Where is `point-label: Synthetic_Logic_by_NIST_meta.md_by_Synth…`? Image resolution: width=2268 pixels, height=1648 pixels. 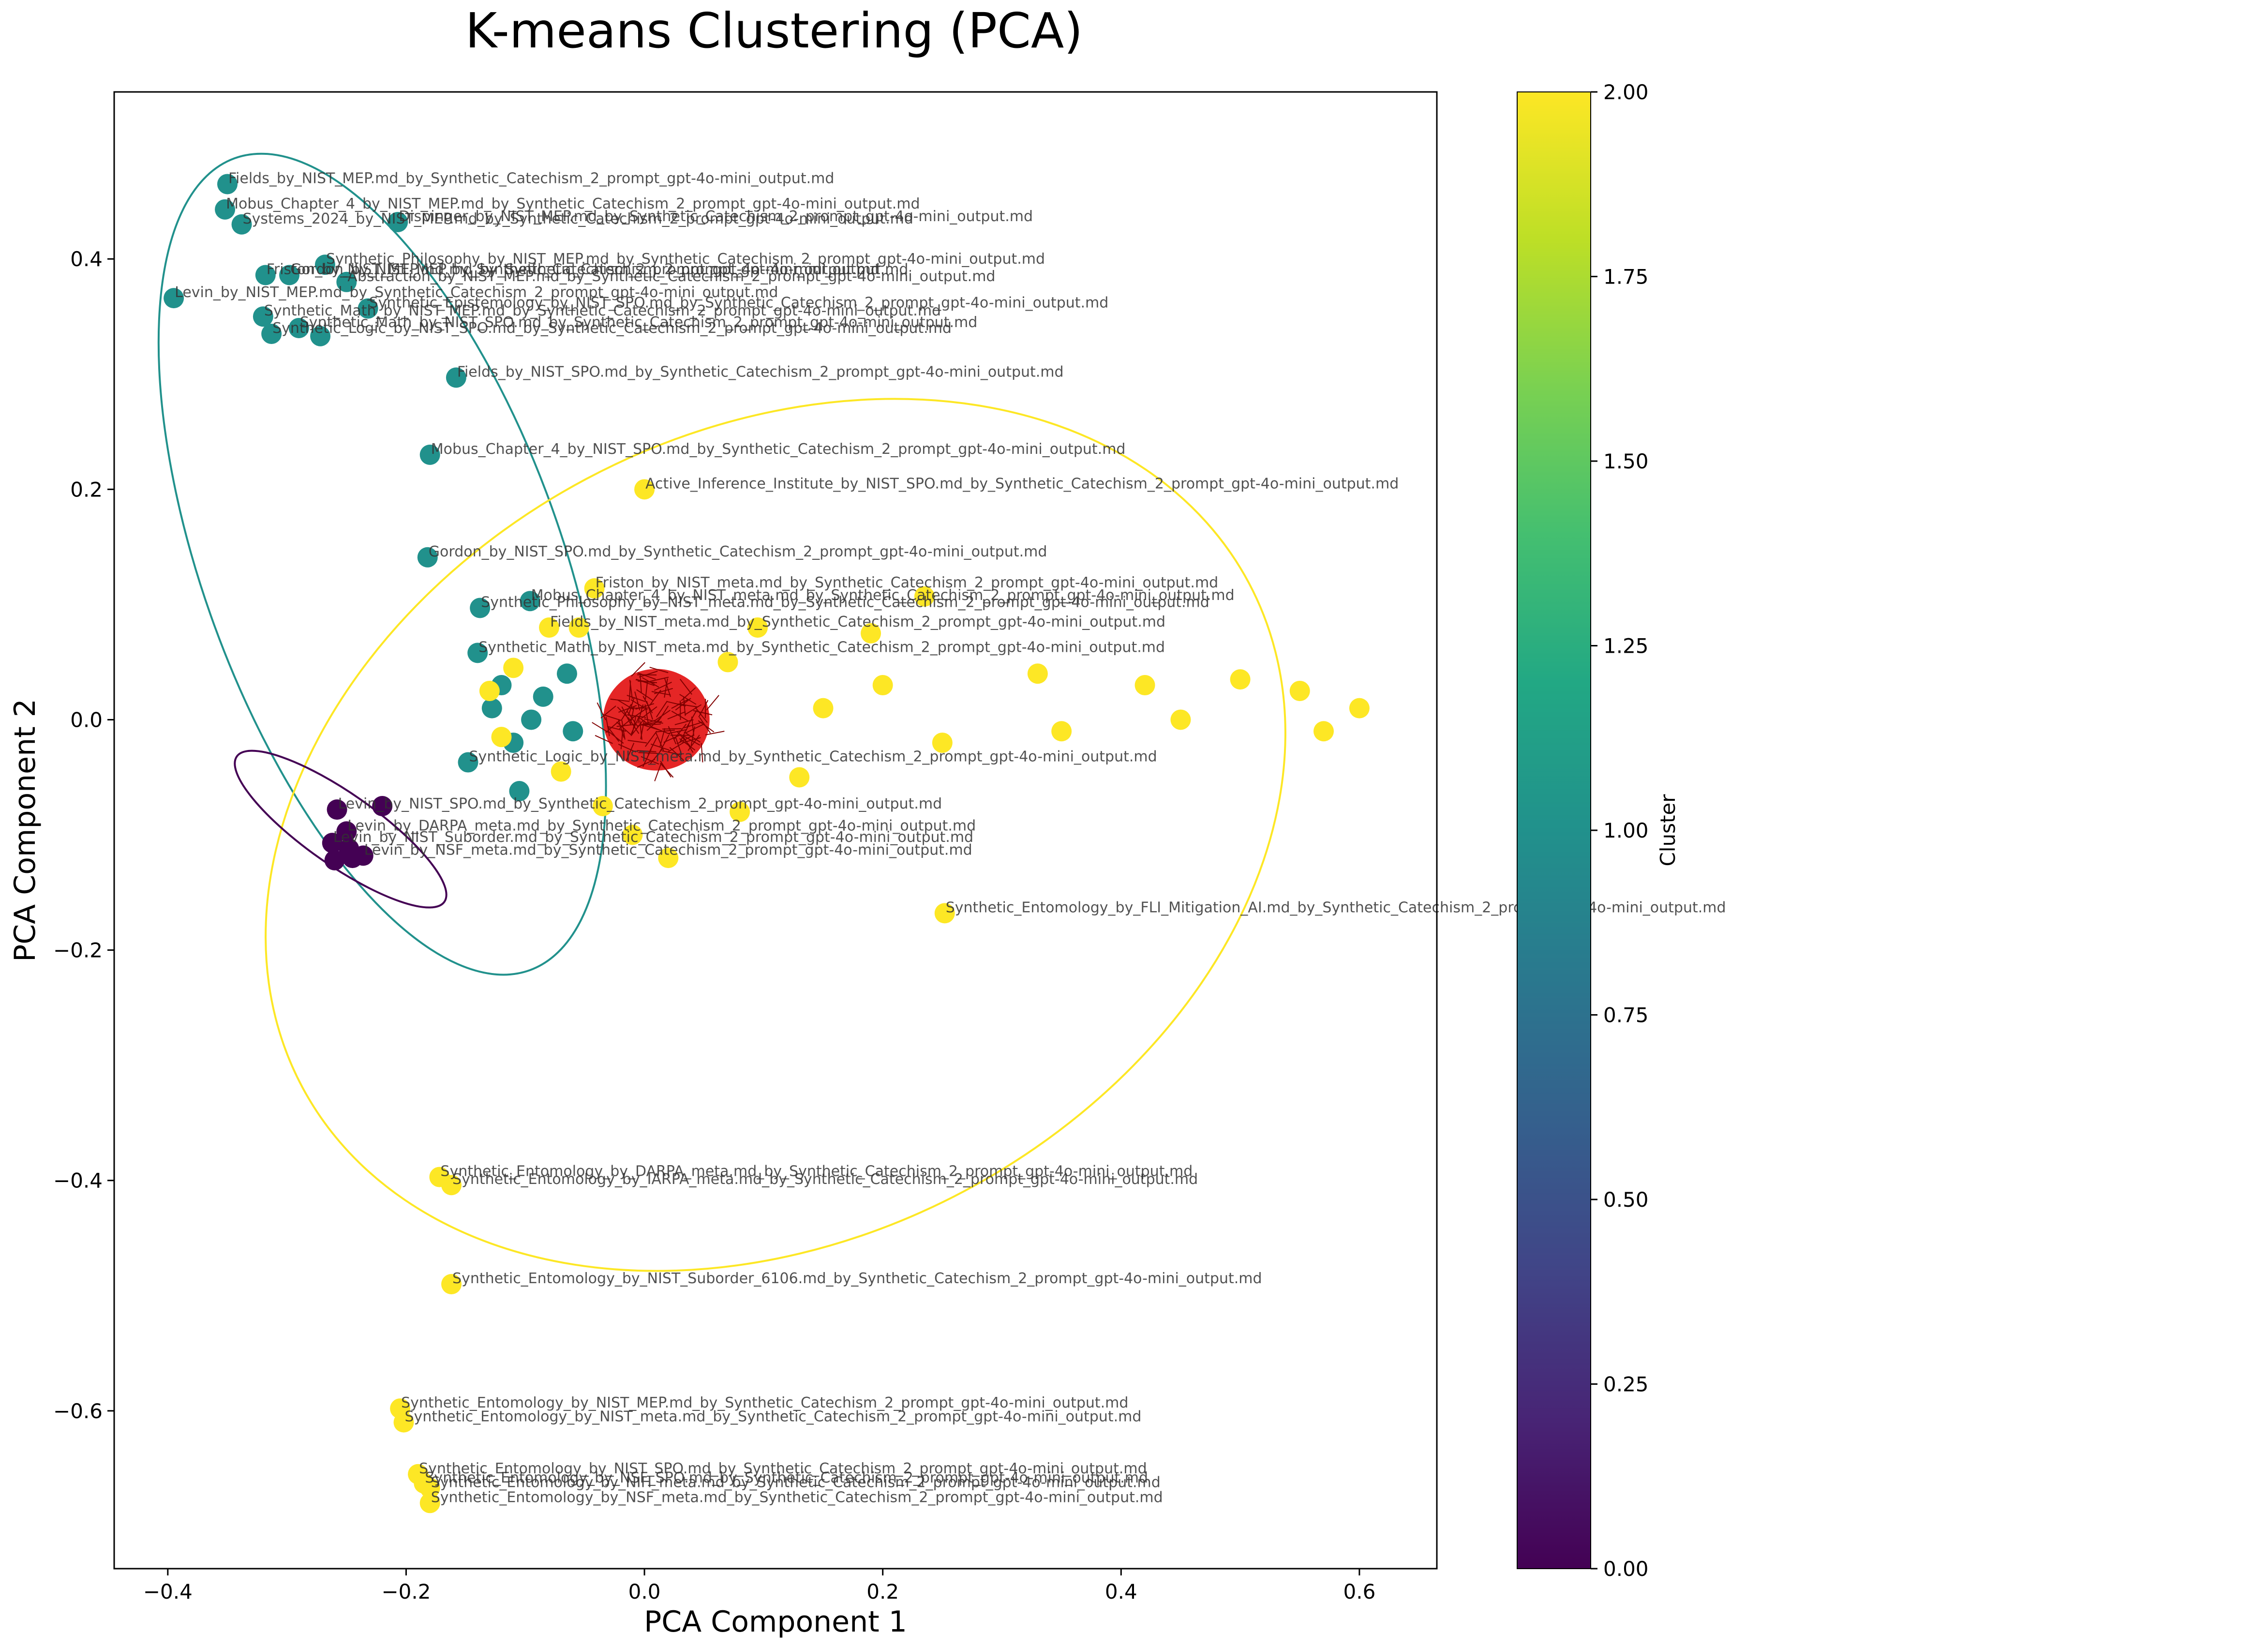
point-label: Synthetic_Logic_by_NIST_meta.md_by_Synth… is located at coordinates (813, 757).